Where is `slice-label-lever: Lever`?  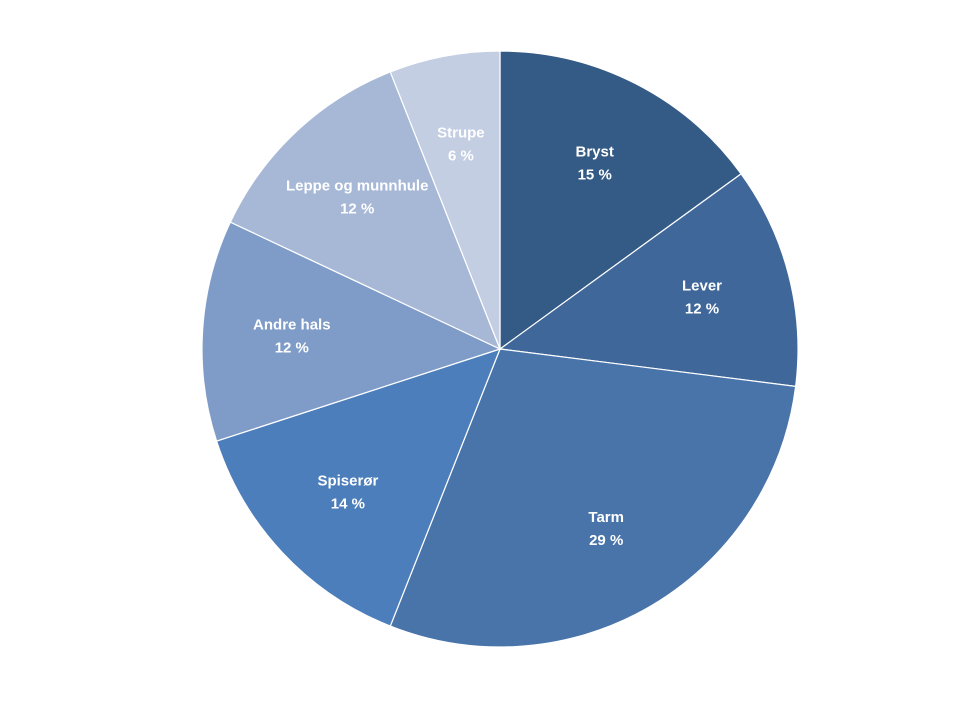
slice-label-lever: Lever is located at coordinates (702, 286).